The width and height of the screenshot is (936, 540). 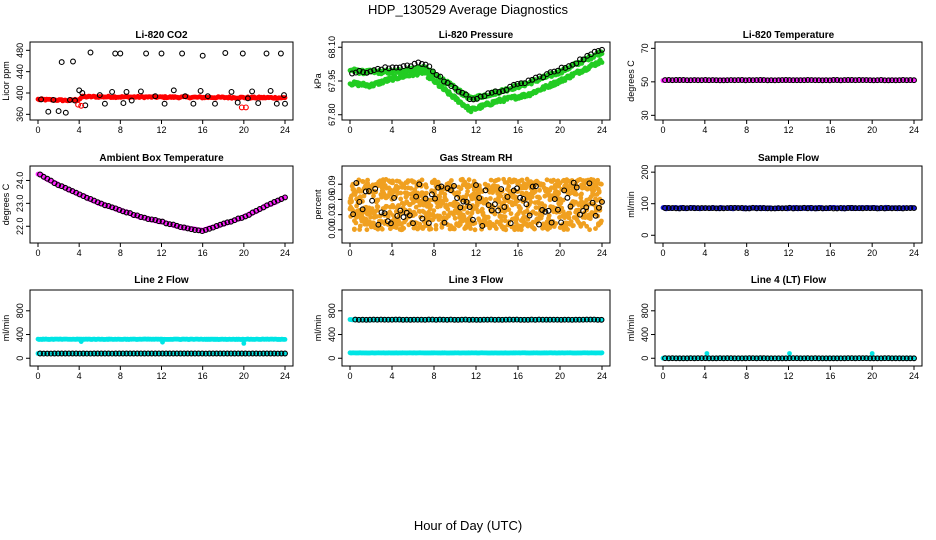 I want to click on y-tick-label: 22.0, so click(x=20, y=226).